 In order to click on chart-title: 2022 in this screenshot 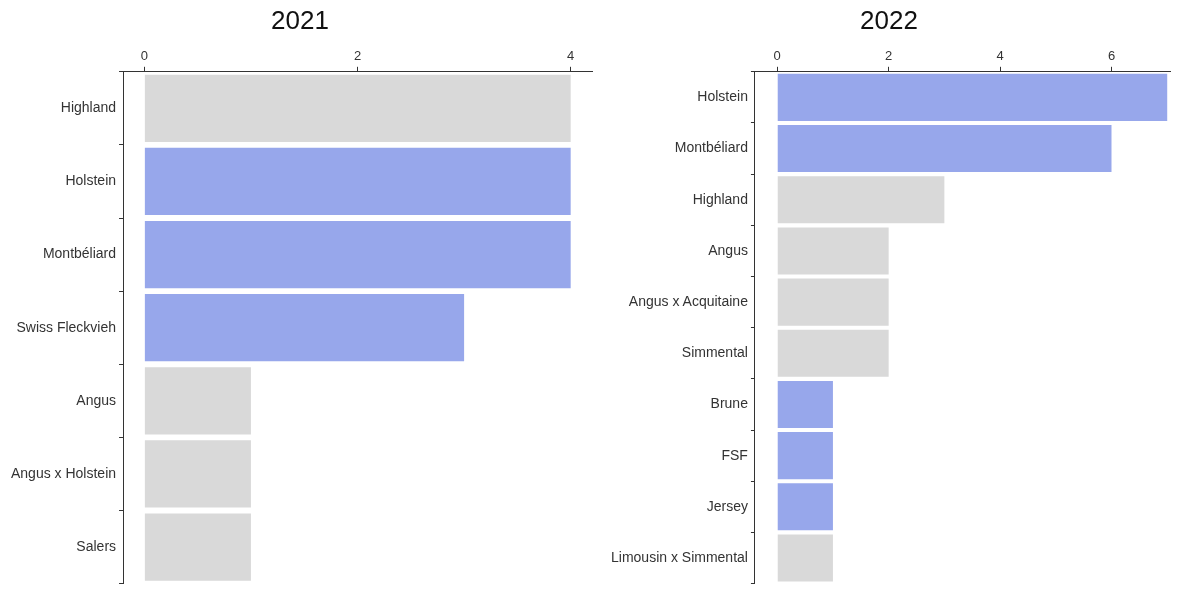, I will do `click(889, 19)`.